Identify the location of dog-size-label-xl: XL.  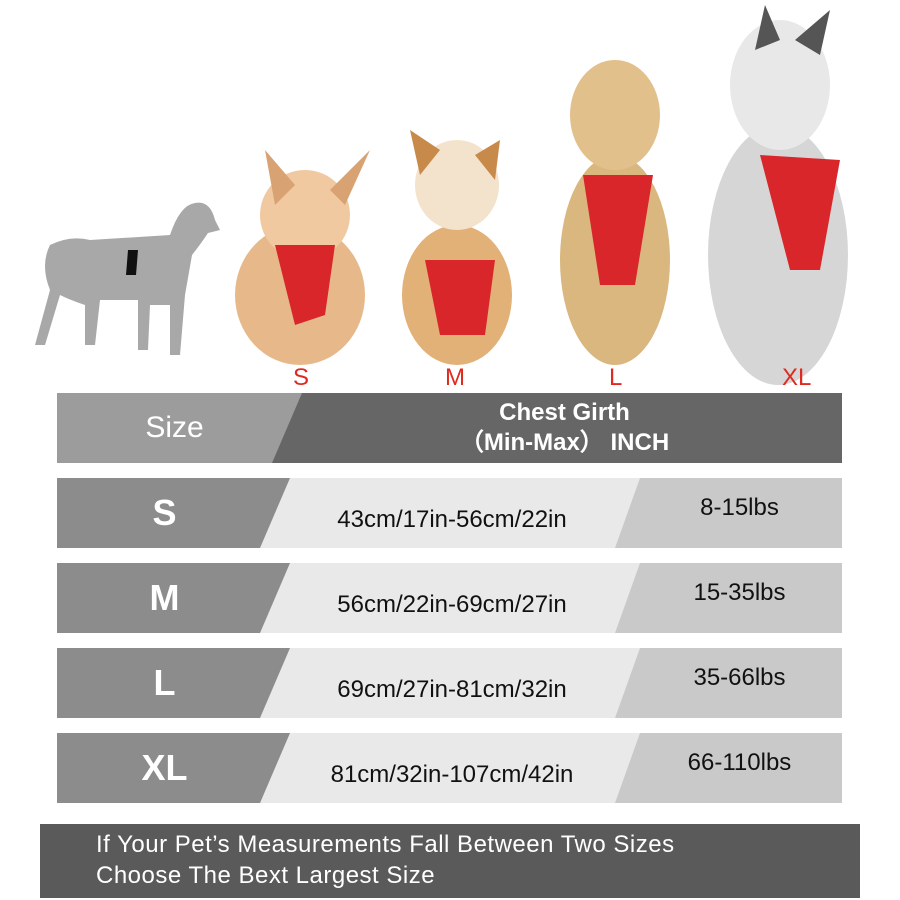
(797, 377).